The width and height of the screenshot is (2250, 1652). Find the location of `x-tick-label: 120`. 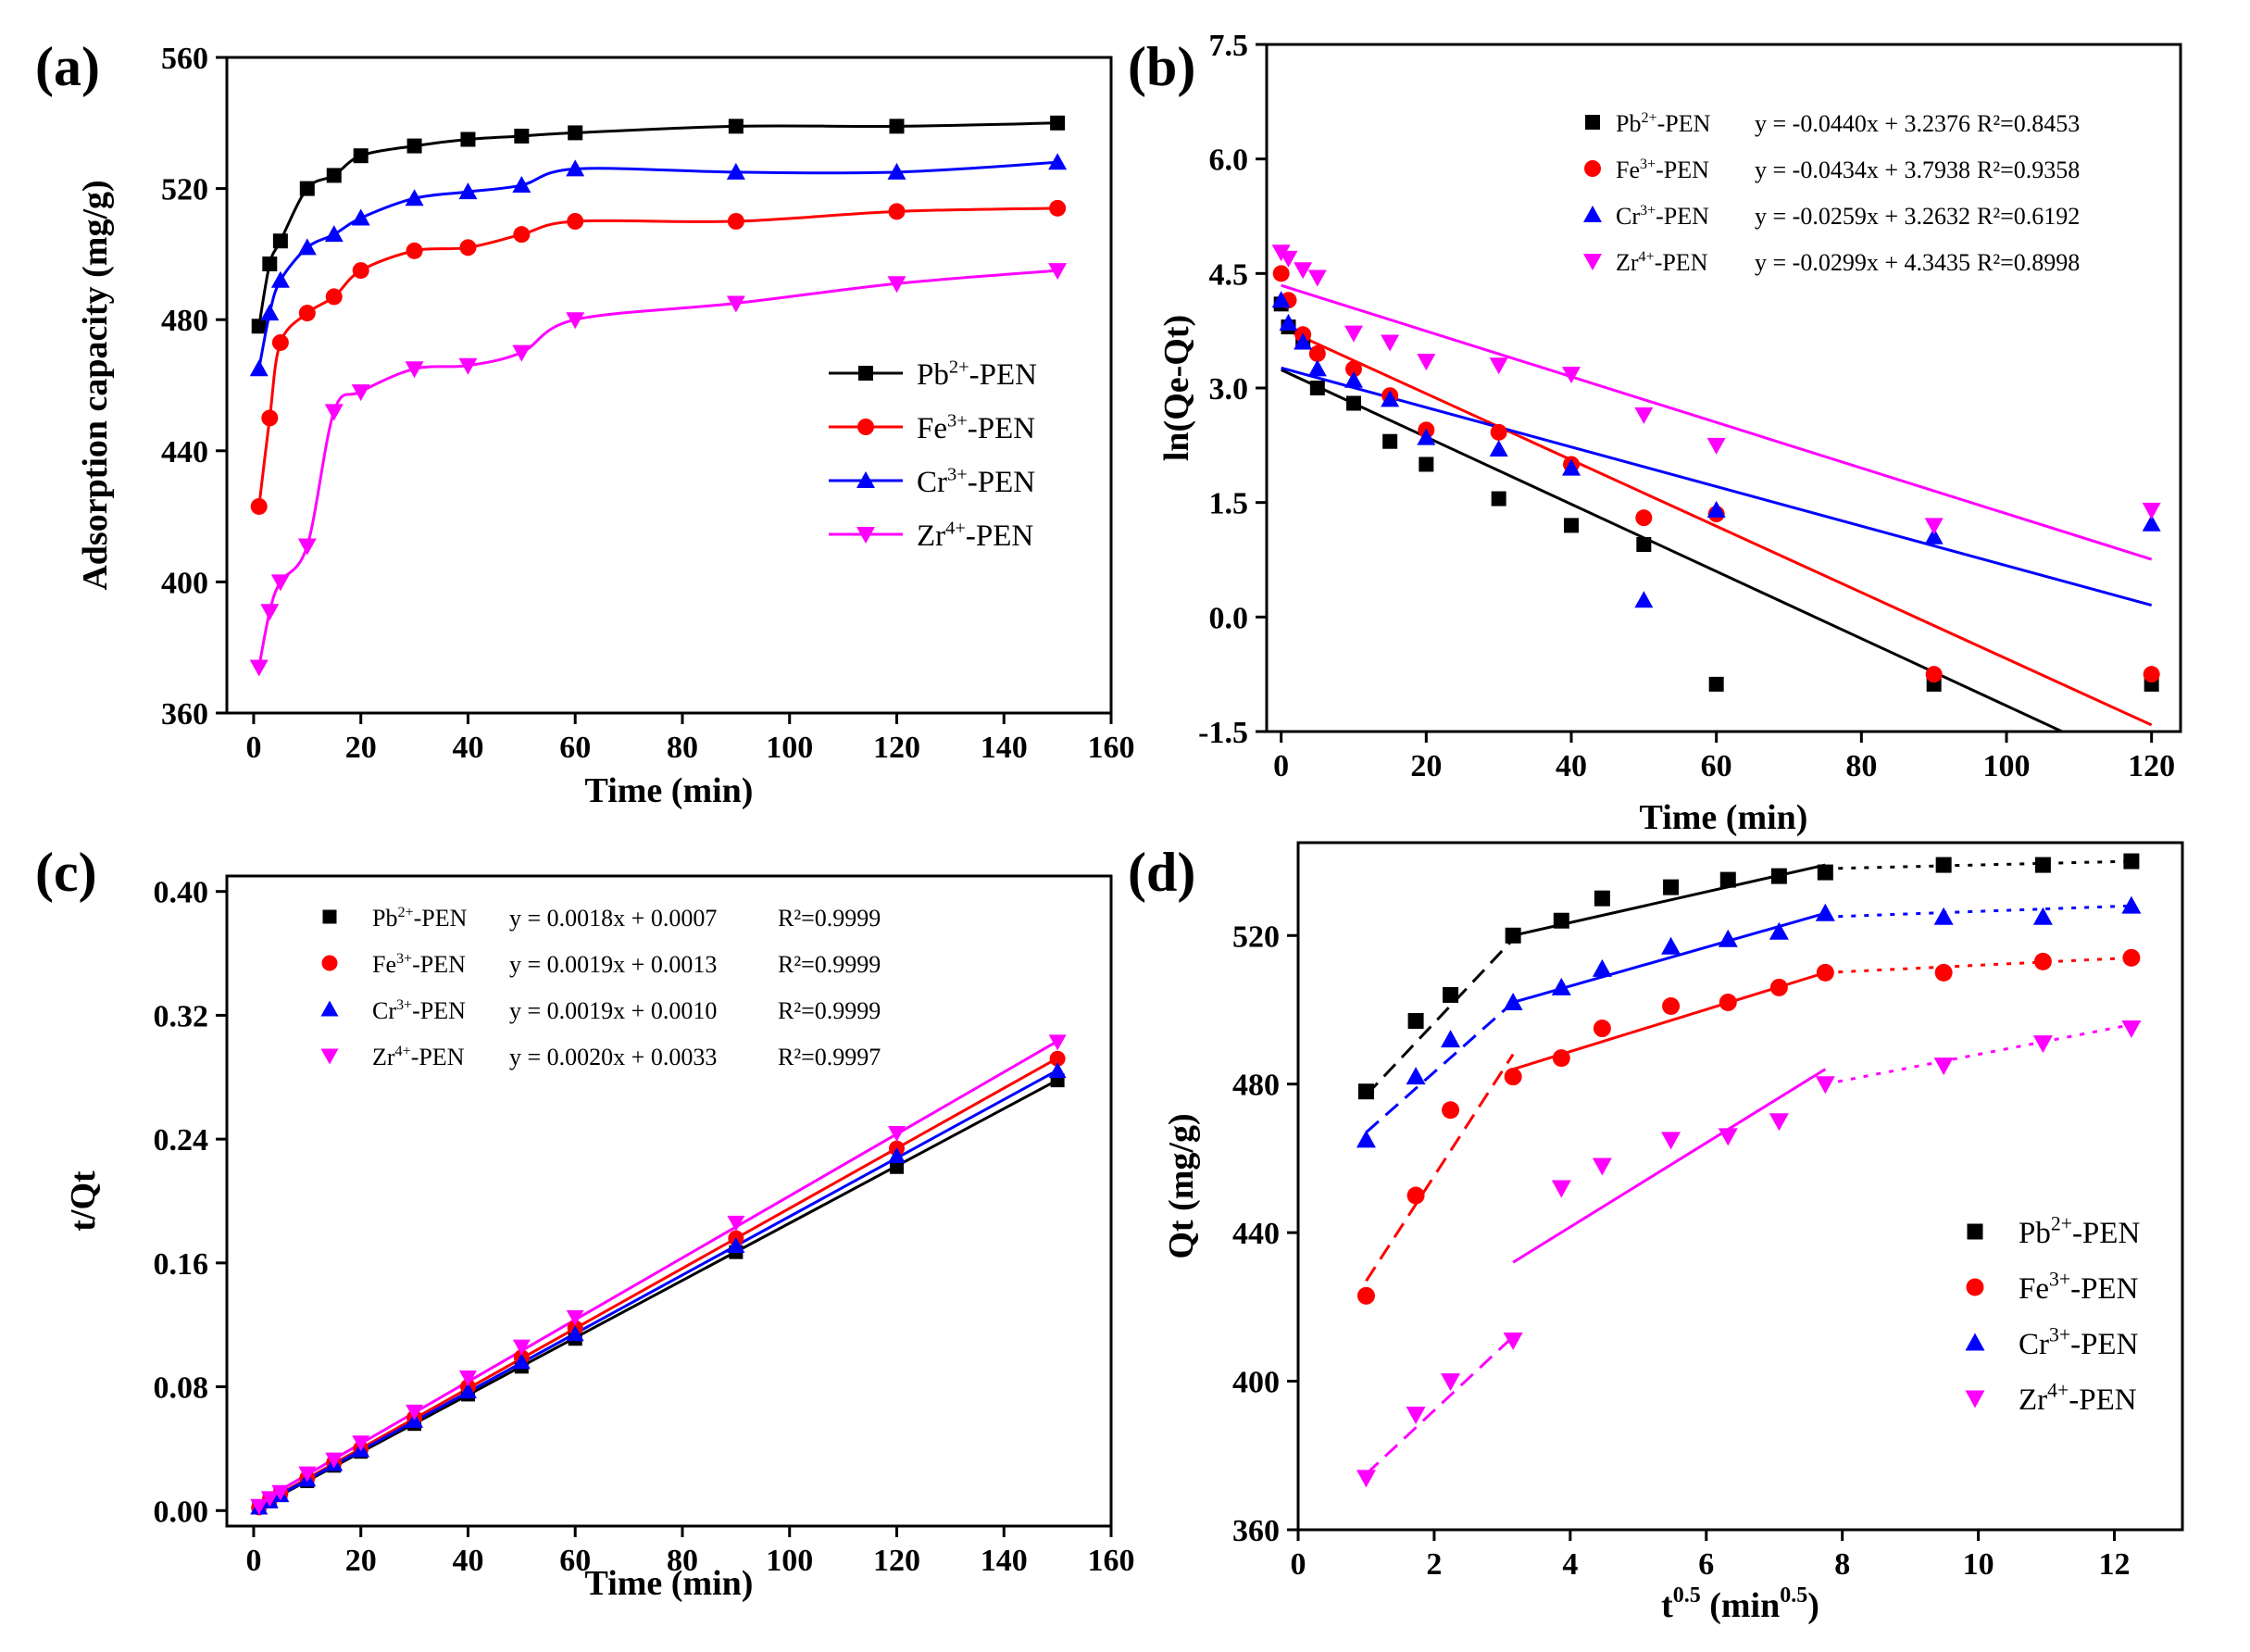

x-tick-label: 120 is located at coordinates (896, 748).